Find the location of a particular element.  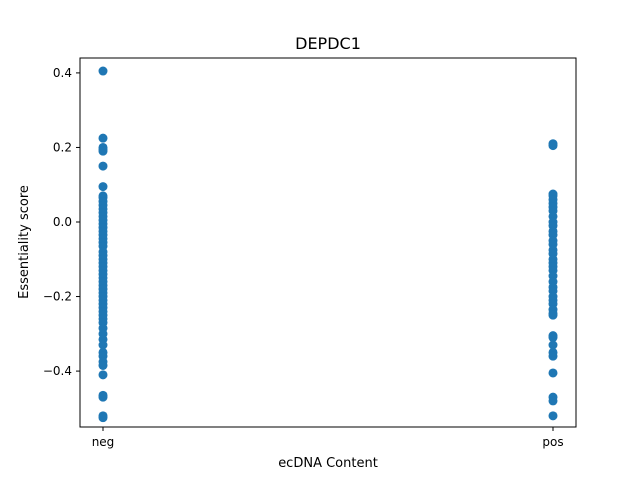

y-tick-label: 0.2 is located at coordinates (62, 147).